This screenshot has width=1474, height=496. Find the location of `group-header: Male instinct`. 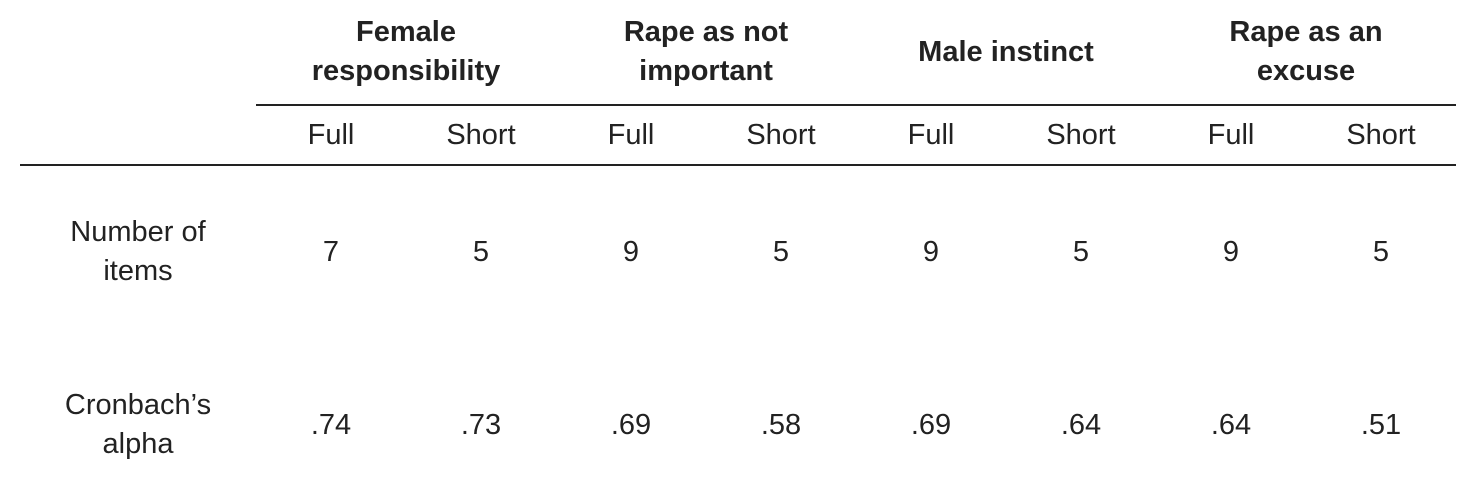

group-header: Male instinct is located at coordinates (1006, 51).